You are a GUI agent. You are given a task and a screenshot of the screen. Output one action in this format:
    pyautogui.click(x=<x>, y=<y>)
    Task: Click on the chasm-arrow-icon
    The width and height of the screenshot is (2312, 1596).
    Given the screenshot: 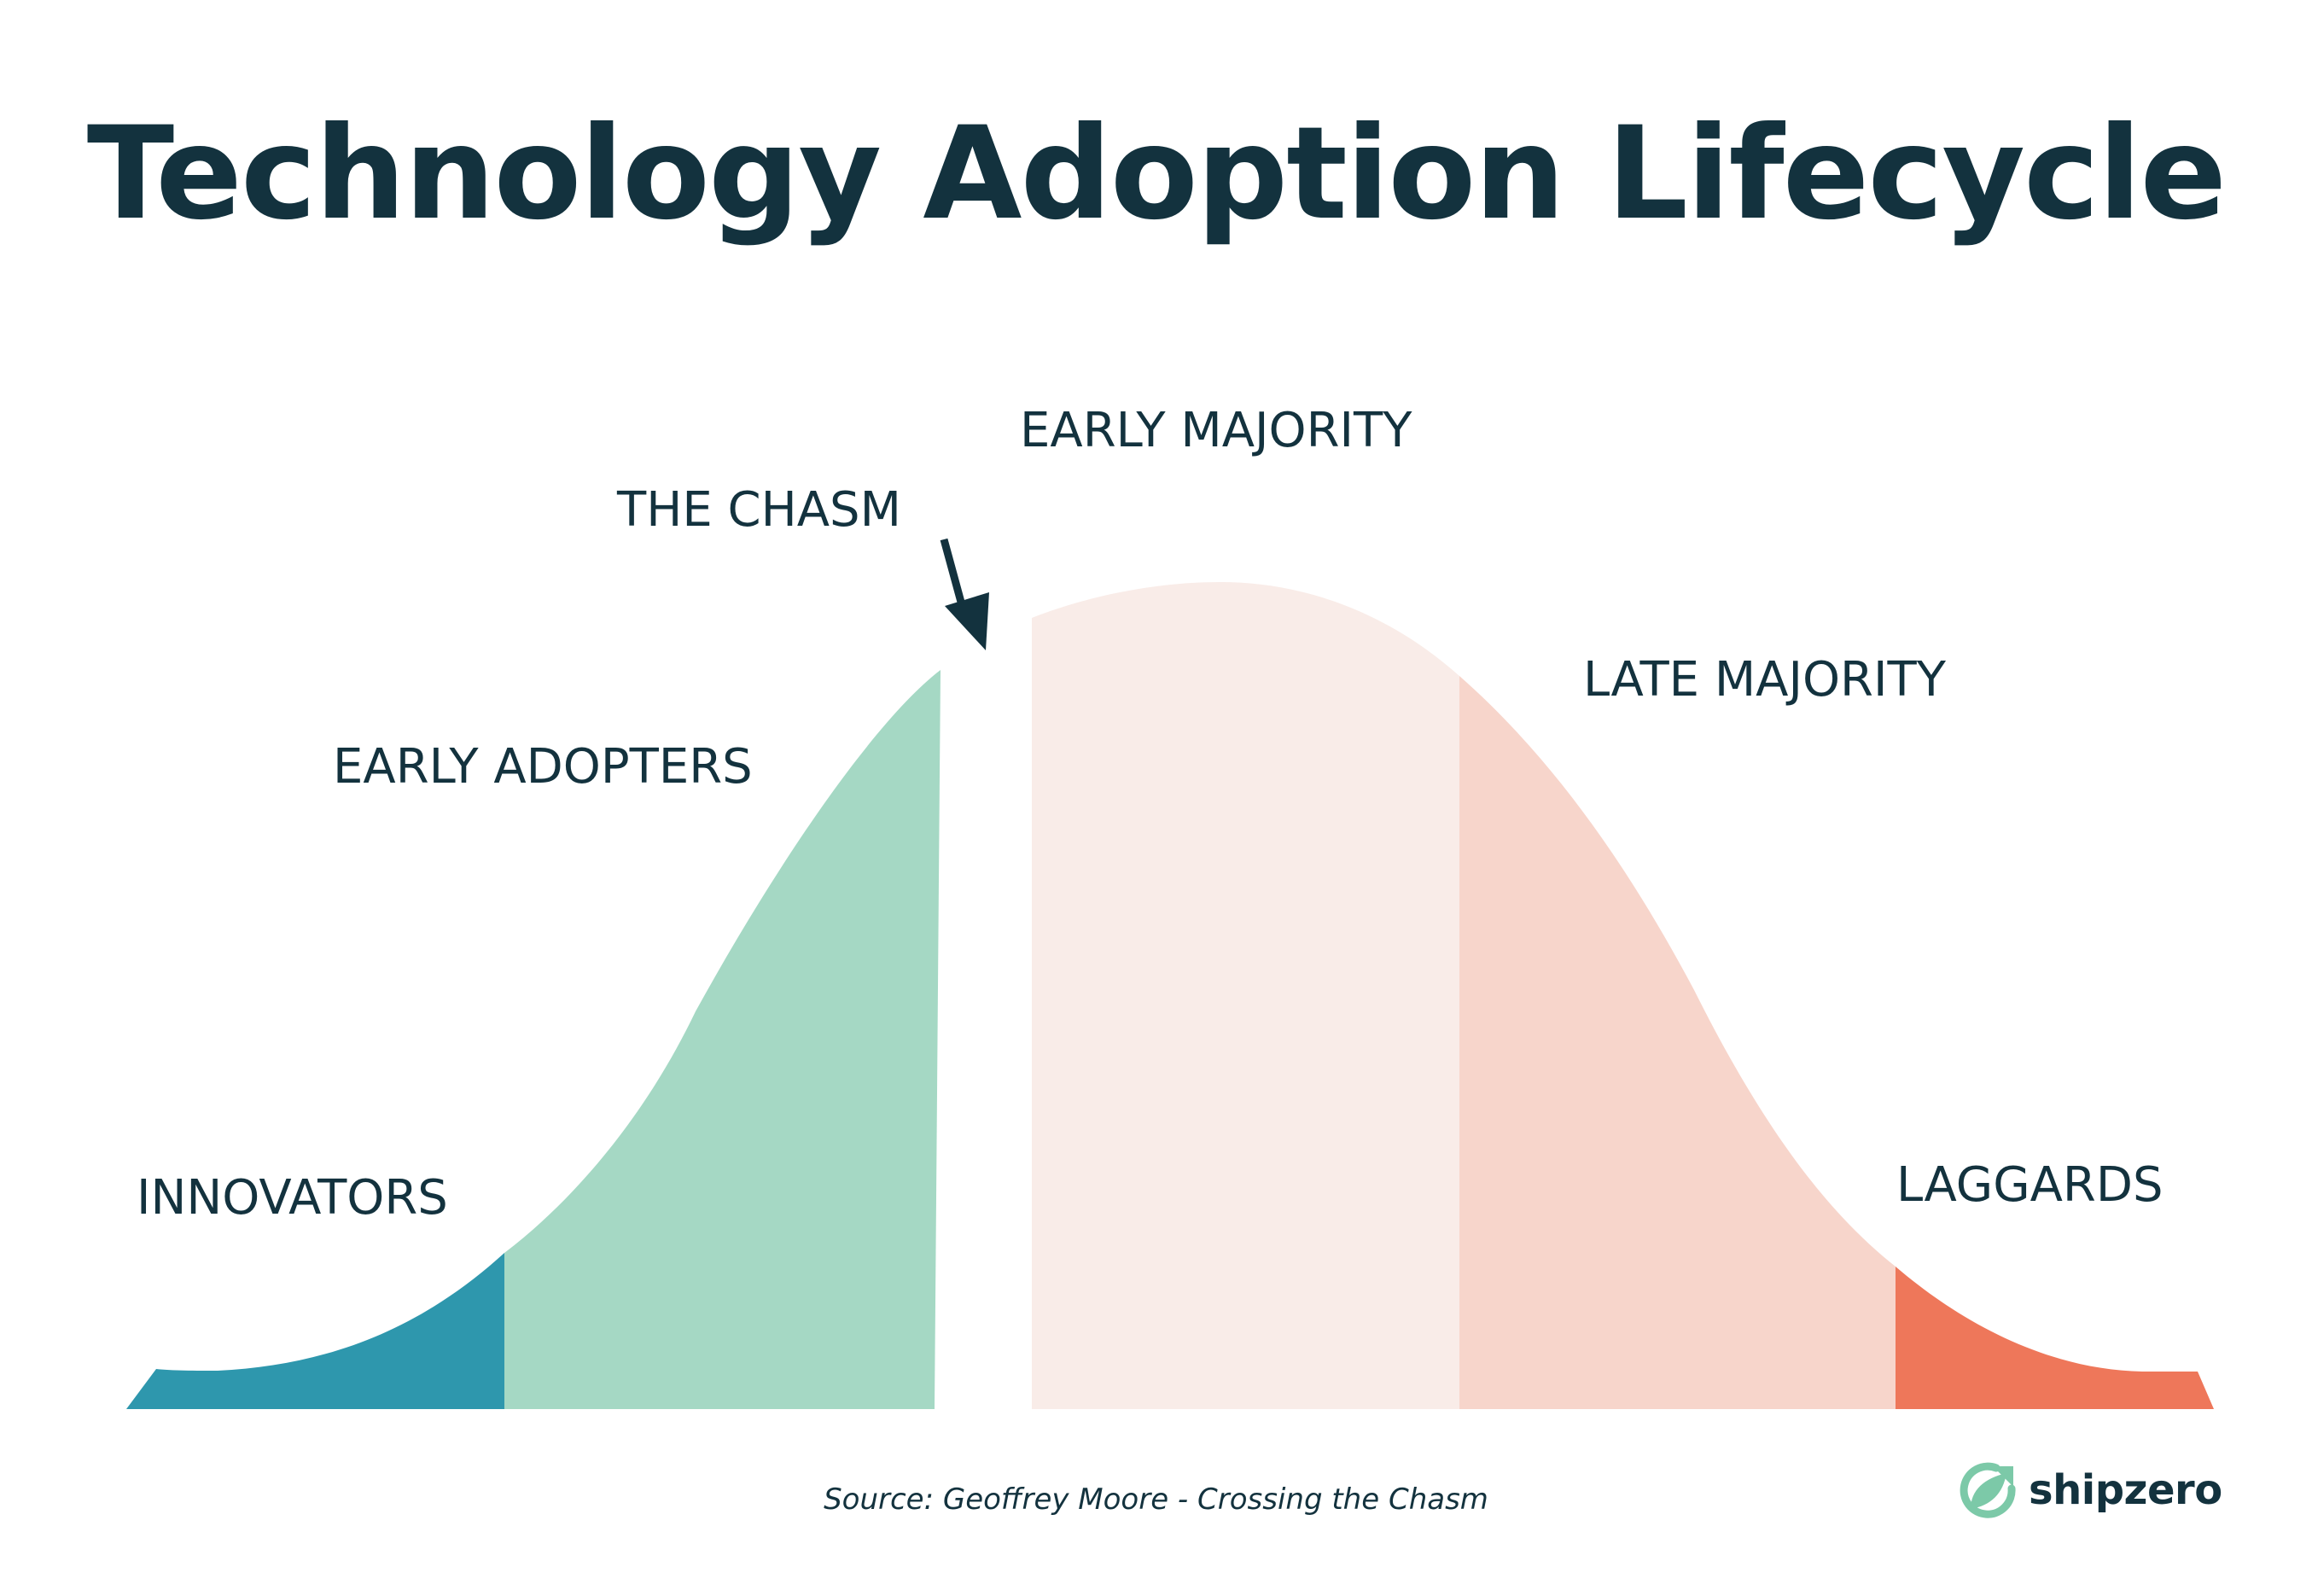 What is the action you would take?
    pyautogui.click(x=964, y=594)
    